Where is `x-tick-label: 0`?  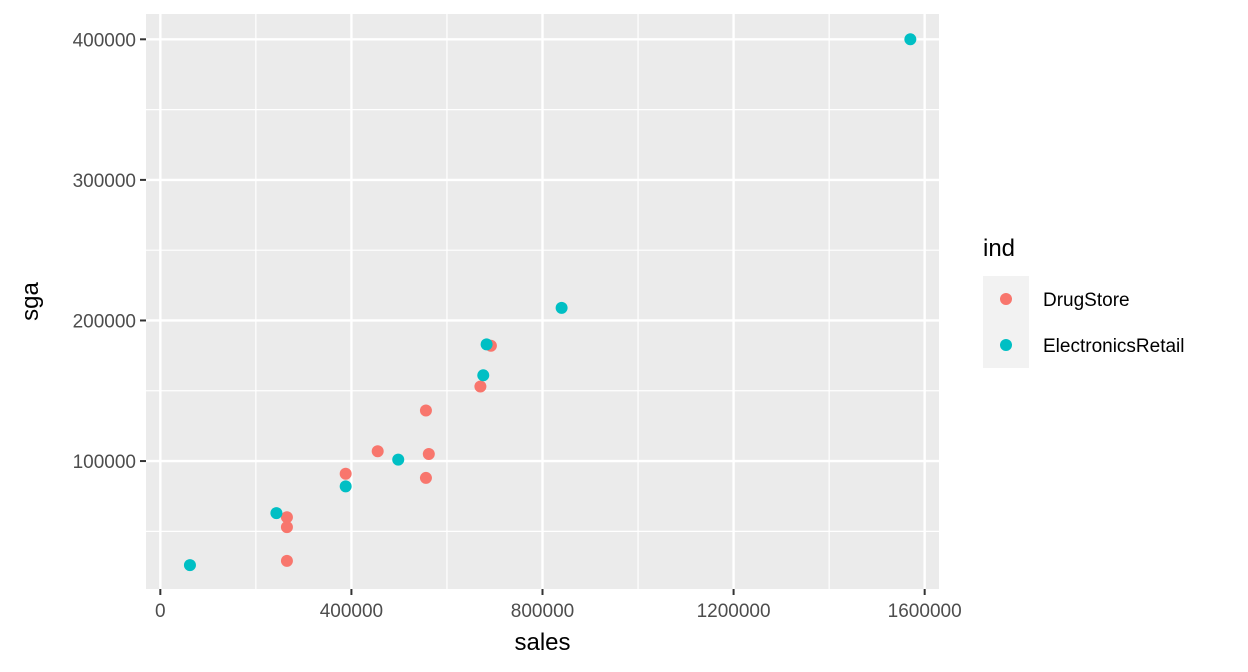
x-tick-label: 0 is located at coordinates (160, 611).